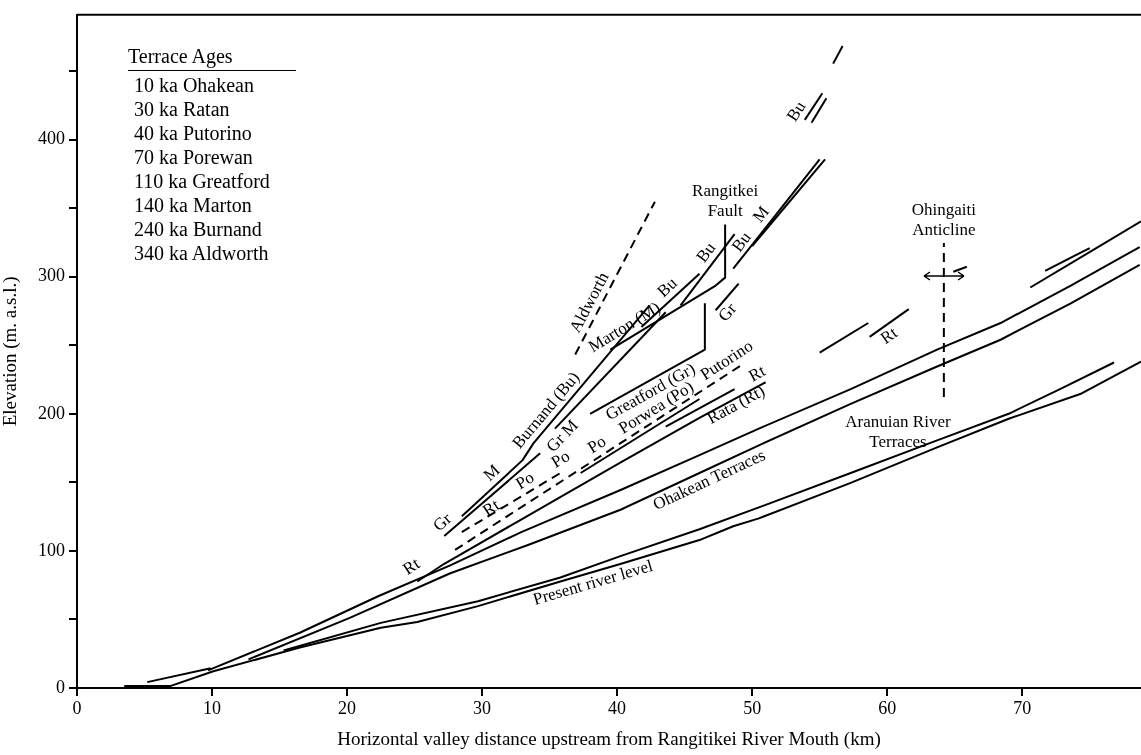 The height and width of the screenshot is (755, 1141). Describe the element at coordinates (347, 707) in the screenshot. I see `x-tick-label: 20` at that location.